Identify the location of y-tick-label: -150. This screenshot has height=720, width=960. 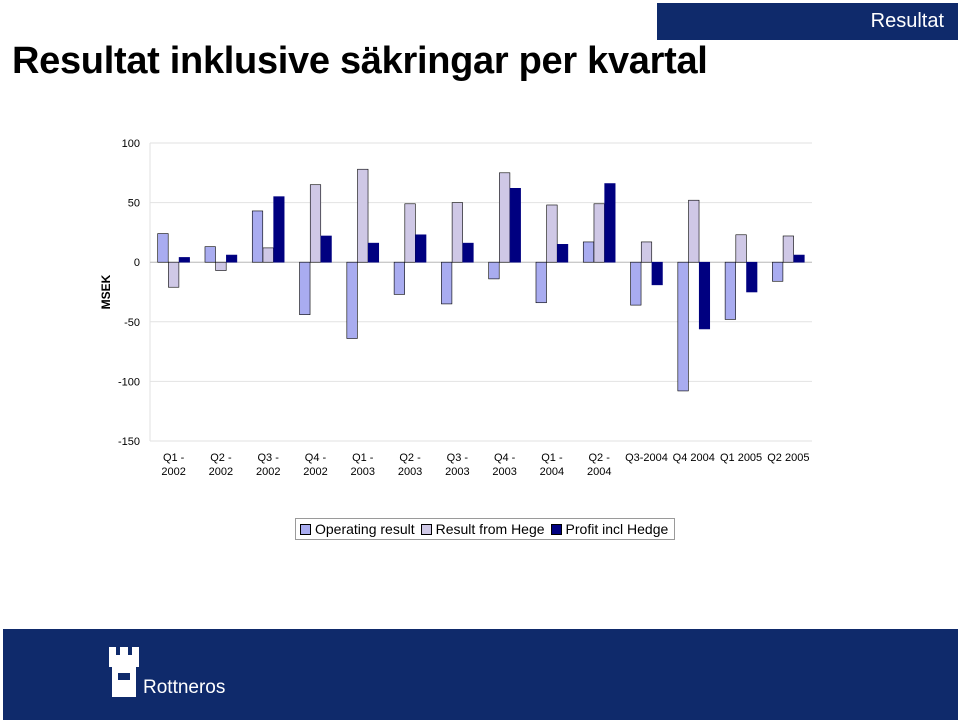
(129, 442).